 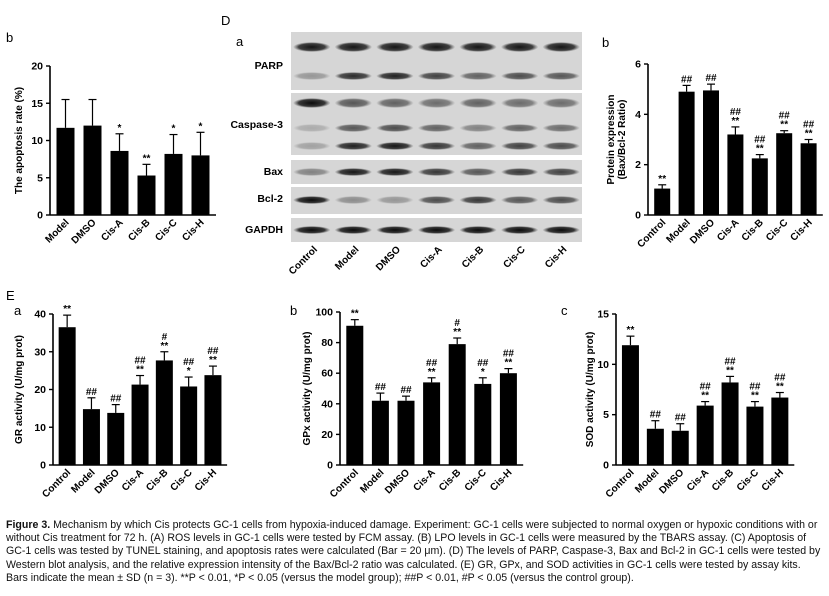 What do you see at coordinates (327, 374) in the screenshot?
I see `y-tick-label: 60` at bounding box center [327, 374].